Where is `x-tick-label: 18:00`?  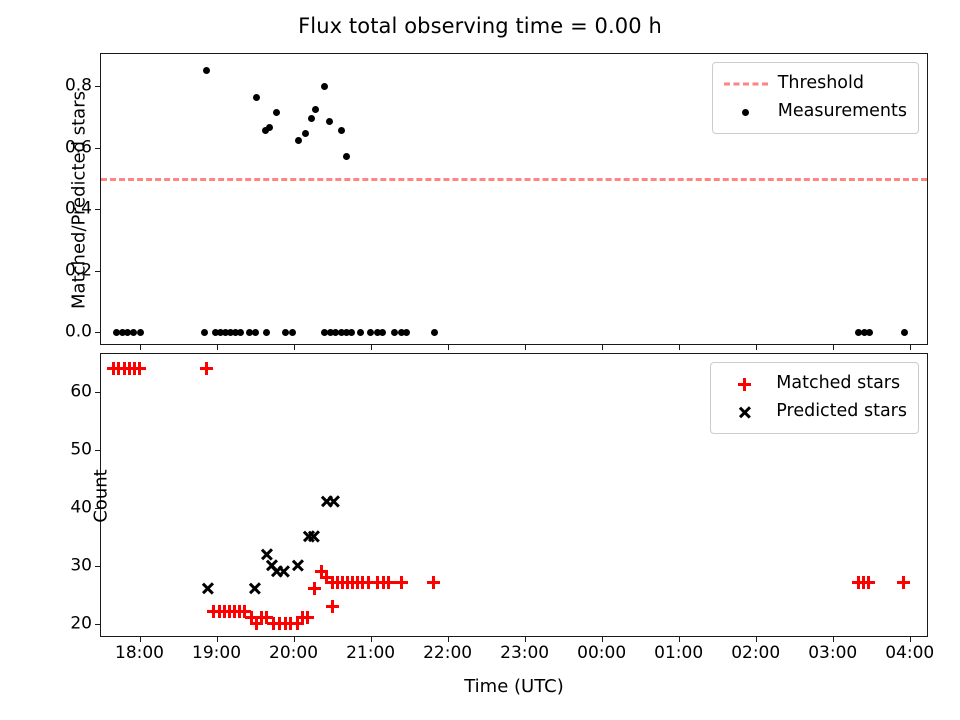
x-tick-label: 18:00 is located at coordinates (139, 653).